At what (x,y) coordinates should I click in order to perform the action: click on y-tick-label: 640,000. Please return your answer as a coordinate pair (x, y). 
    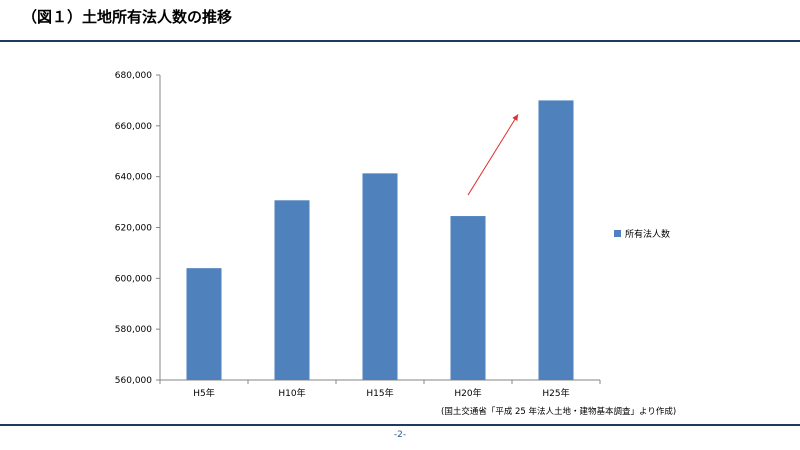
    Looking at the image, I should click on (133, 178).